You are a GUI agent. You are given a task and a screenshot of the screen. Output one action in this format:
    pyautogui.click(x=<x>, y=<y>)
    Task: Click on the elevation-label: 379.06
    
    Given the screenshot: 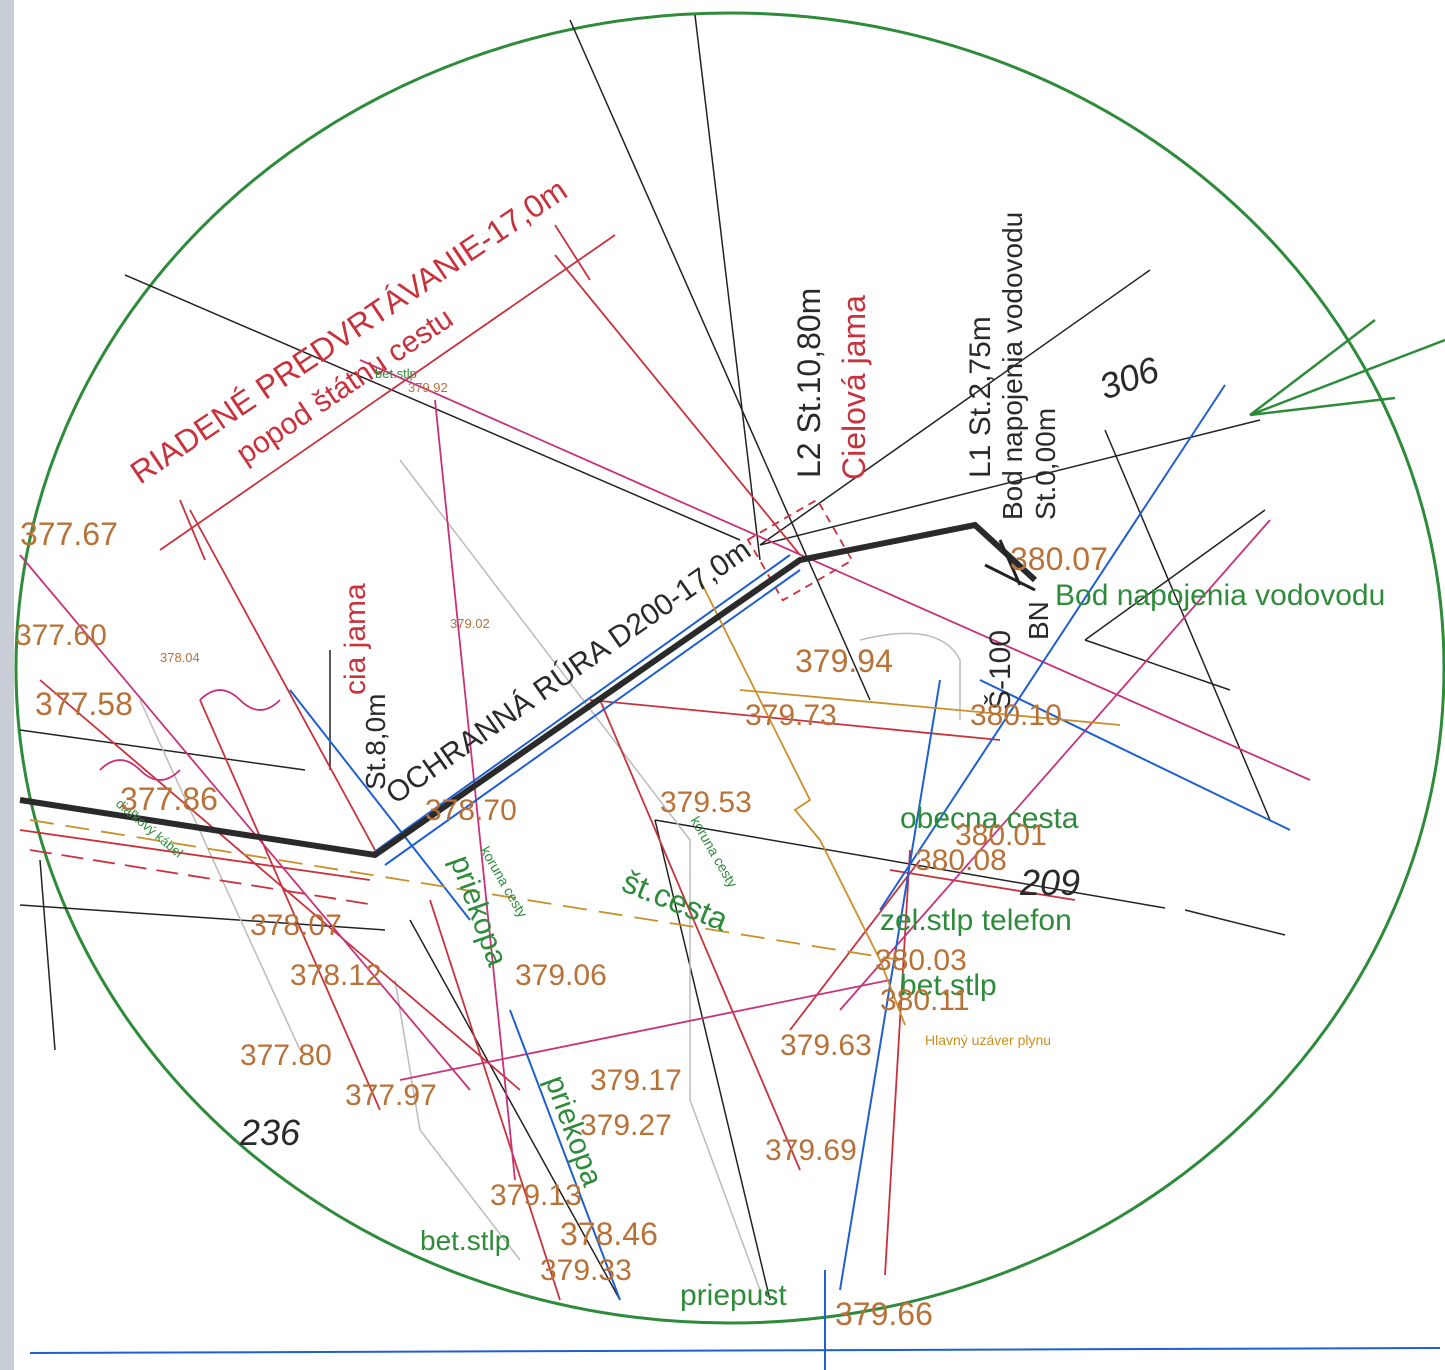 What is the action you would take?
    pyautogui.click(x=561, y=975)
    